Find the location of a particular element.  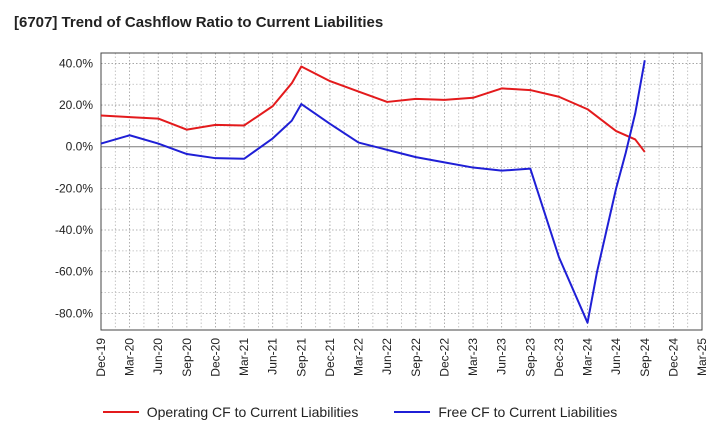

x-tick-label: Sep-22 is located at coordinates (416, 357).